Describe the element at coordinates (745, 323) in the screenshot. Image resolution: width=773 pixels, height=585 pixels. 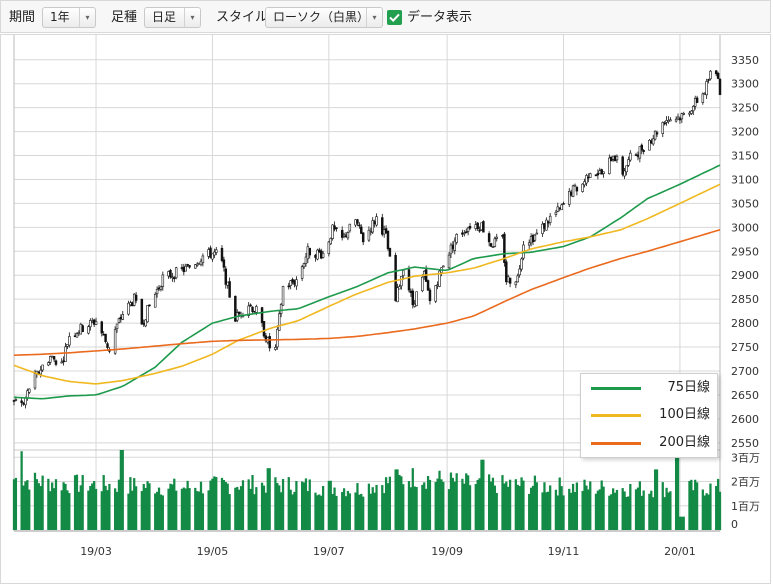
I see `price-tick-label: 2800` at that location.